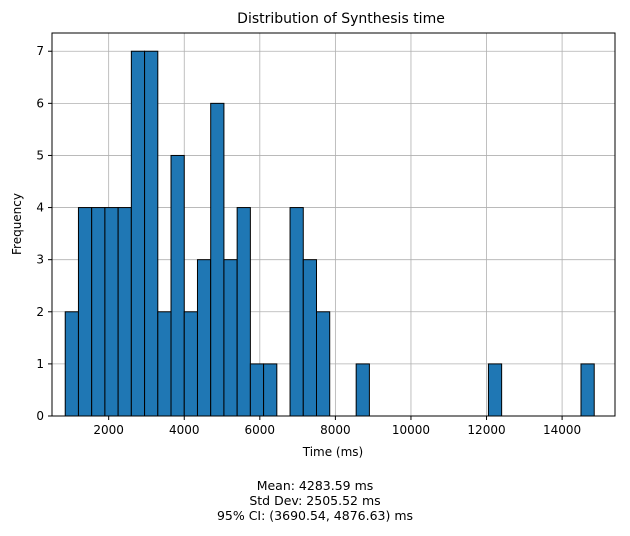 Image resolution: width=630 pixels, height=536 pixels. Describe the element at coordinates (40, 312) in the screenshot. I see `y-tick-label: 2` at that location.